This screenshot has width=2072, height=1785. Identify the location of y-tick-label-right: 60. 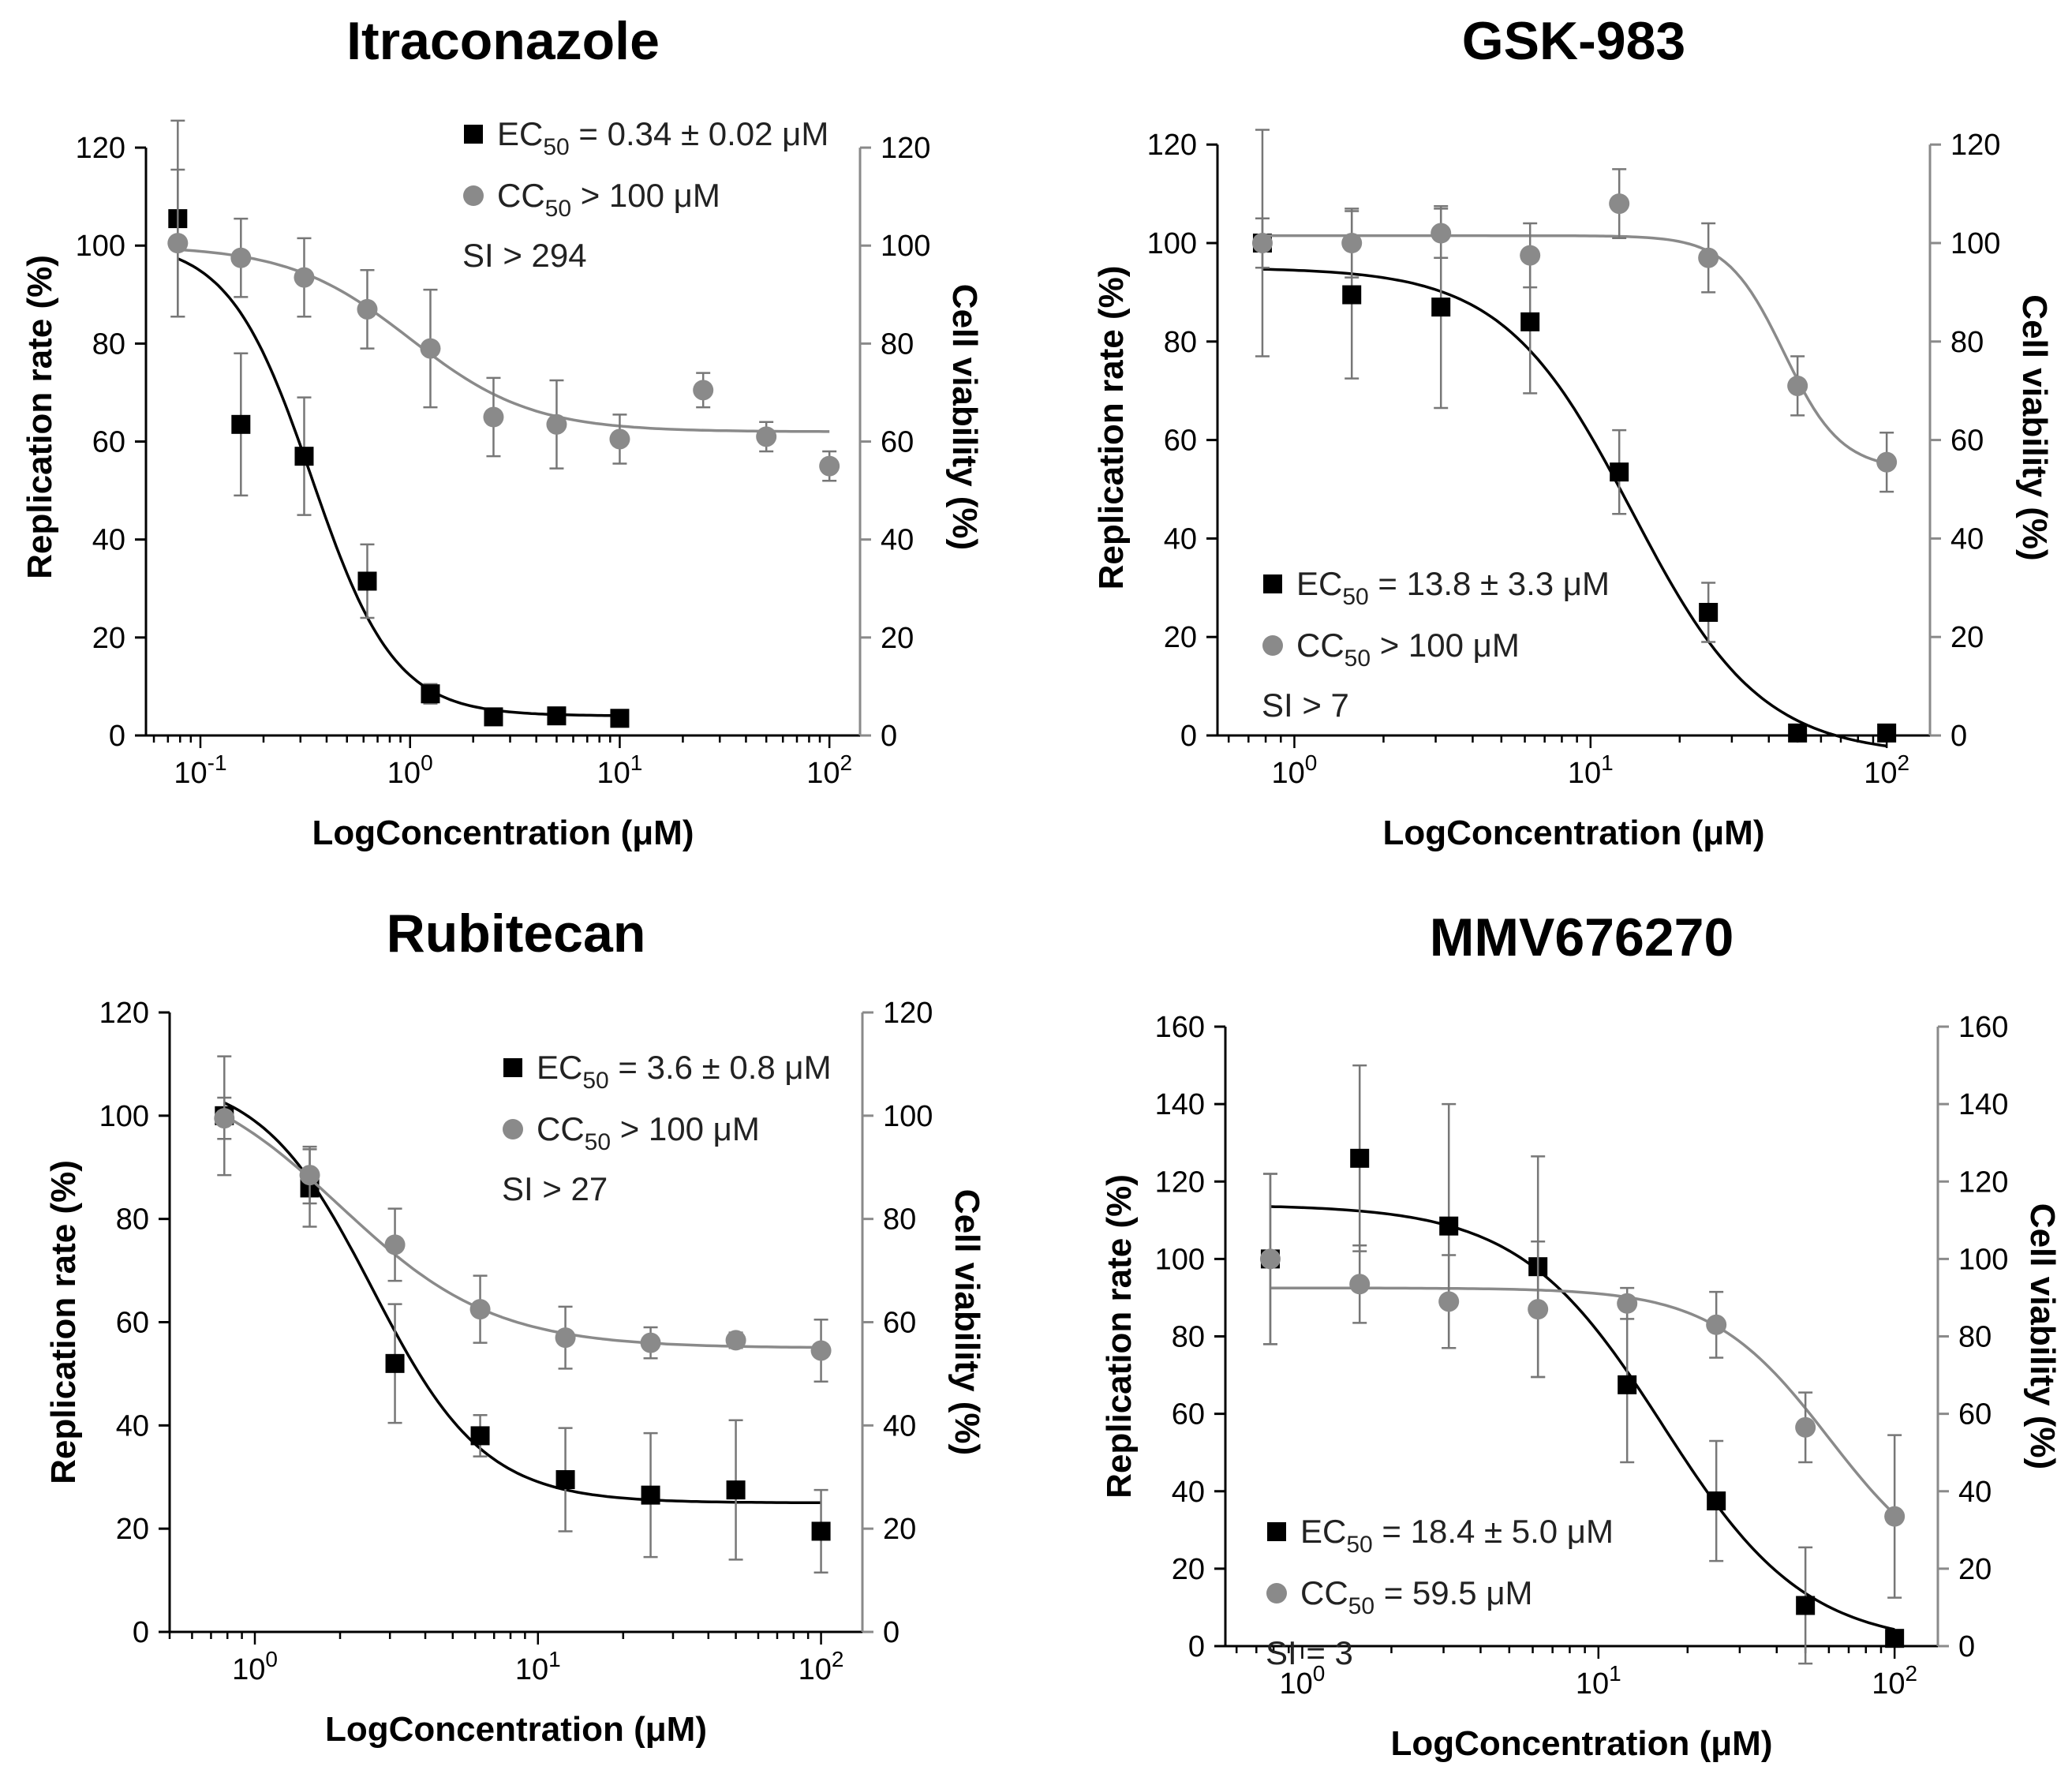
(1967, 441).